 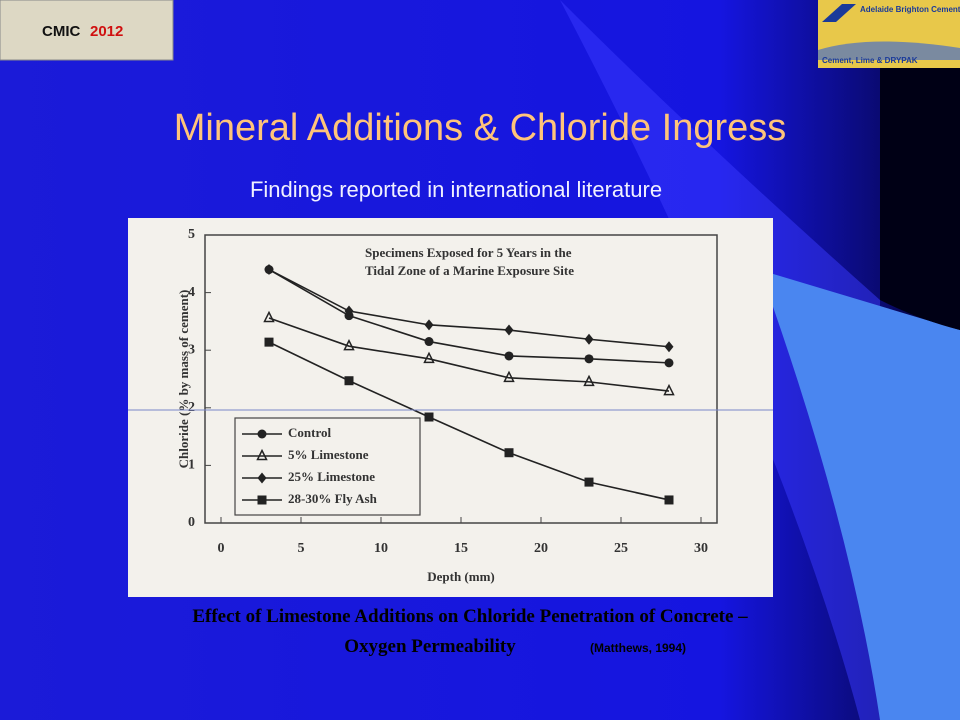 What do you see at coordinates (480, 128) in the screenshot?
I see `title: Mineral Additions & Chloride Ingress` at bounding box center [480, 128].